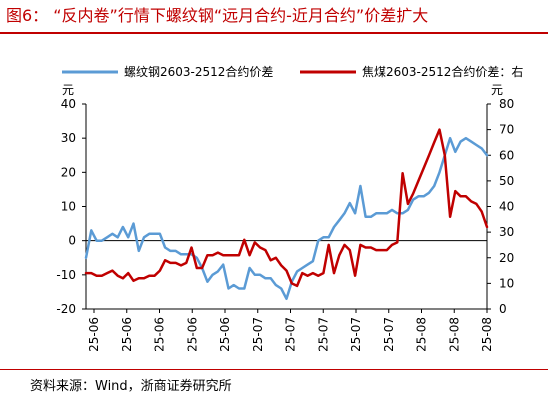  I want to click on legend: 螺纹钢2603-2512合约价差 焦煤2603-2512合约价差：右, so click(292, 71).